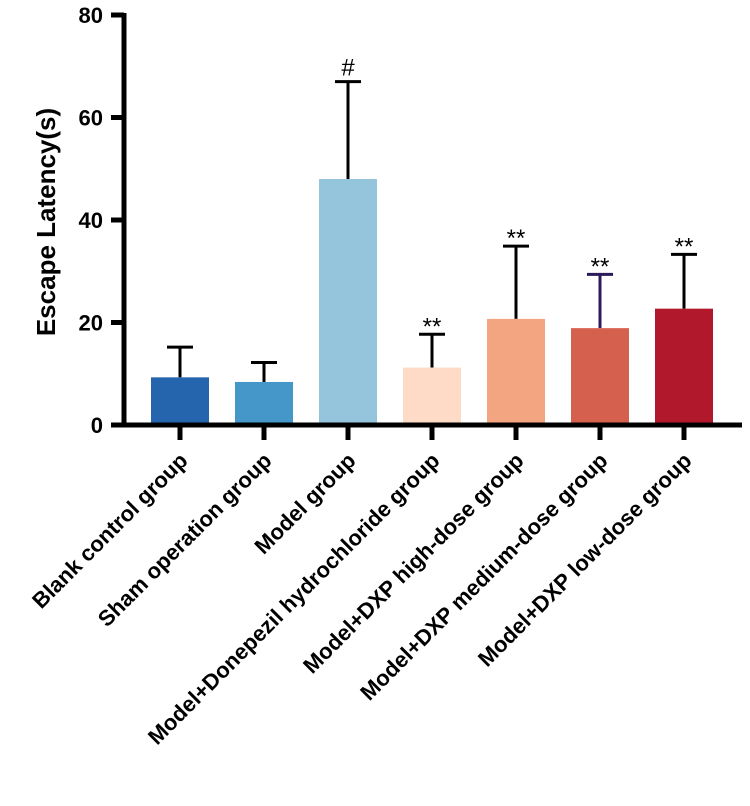  I want to click on category-label: Blank control group, so click(109, 530).